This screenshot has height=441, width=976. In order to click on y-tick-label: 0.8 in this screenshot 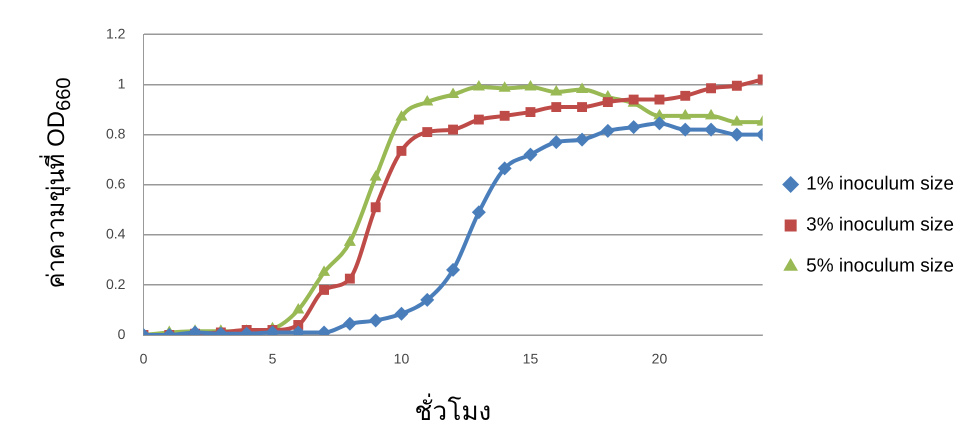, I will do `click(116, 133)`.